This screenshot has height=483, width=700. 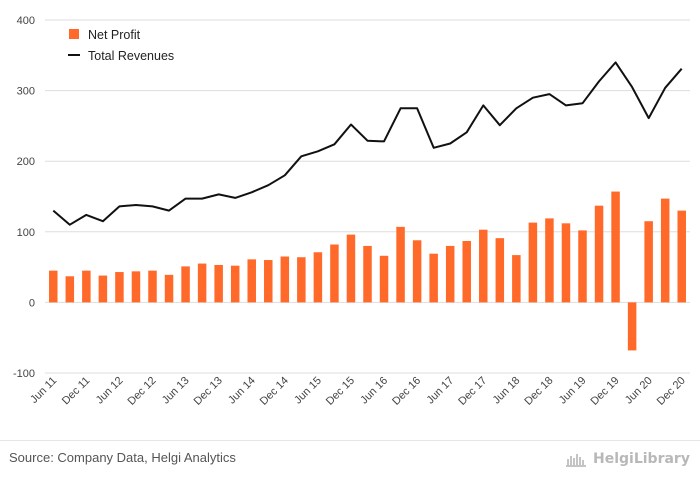 I want to click on x-tick-label: Dec 17, so click(x=472, y=391).